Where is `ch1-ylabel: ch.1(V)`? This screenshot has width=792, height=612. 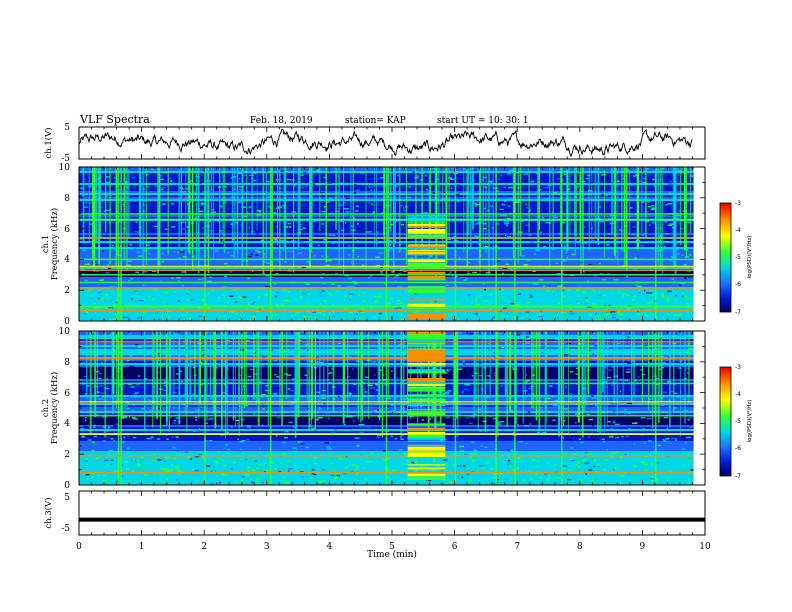
ch1-ylabel: ch.1(V) is located at coordinates (48, 142).